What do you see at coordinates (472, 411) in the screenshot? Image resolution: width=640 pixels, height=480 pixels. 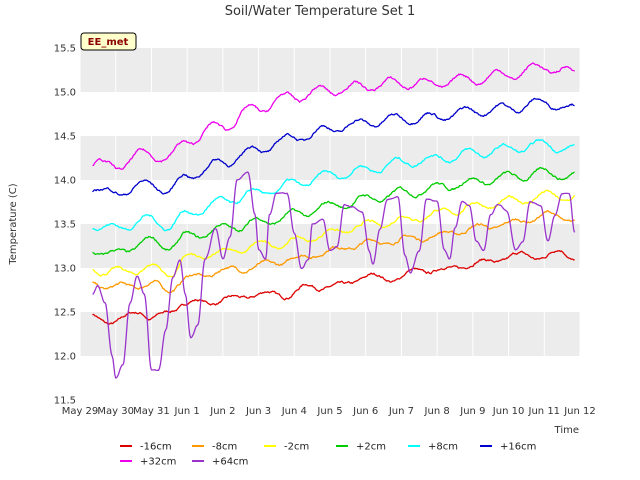 I see `x-tick-label: Jun 9` at bounding box center [472, 411].